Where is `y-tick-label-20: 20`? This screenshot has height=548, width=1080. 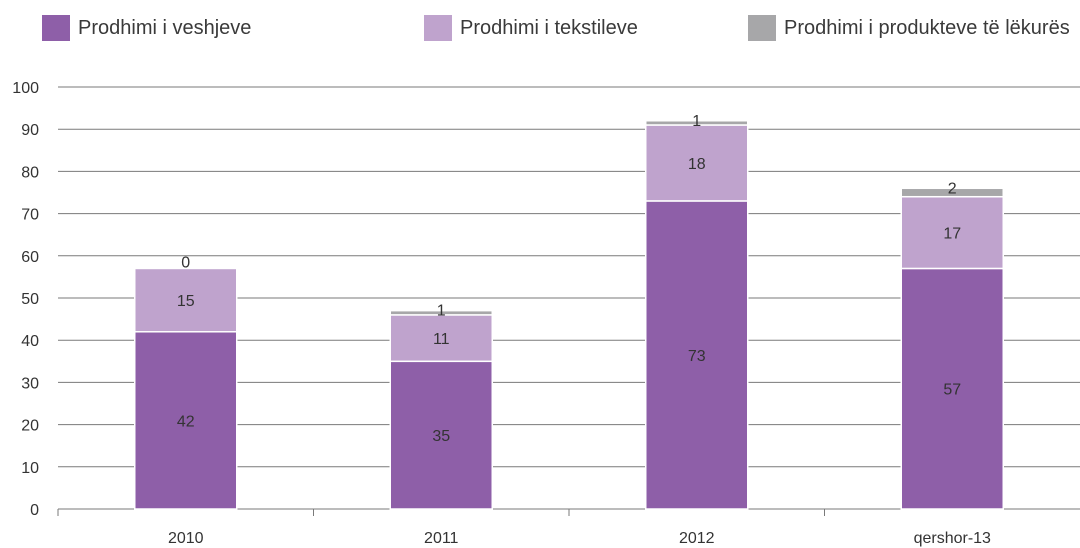 y-tick-label-20: 20 is located at coordinates (30, 426).